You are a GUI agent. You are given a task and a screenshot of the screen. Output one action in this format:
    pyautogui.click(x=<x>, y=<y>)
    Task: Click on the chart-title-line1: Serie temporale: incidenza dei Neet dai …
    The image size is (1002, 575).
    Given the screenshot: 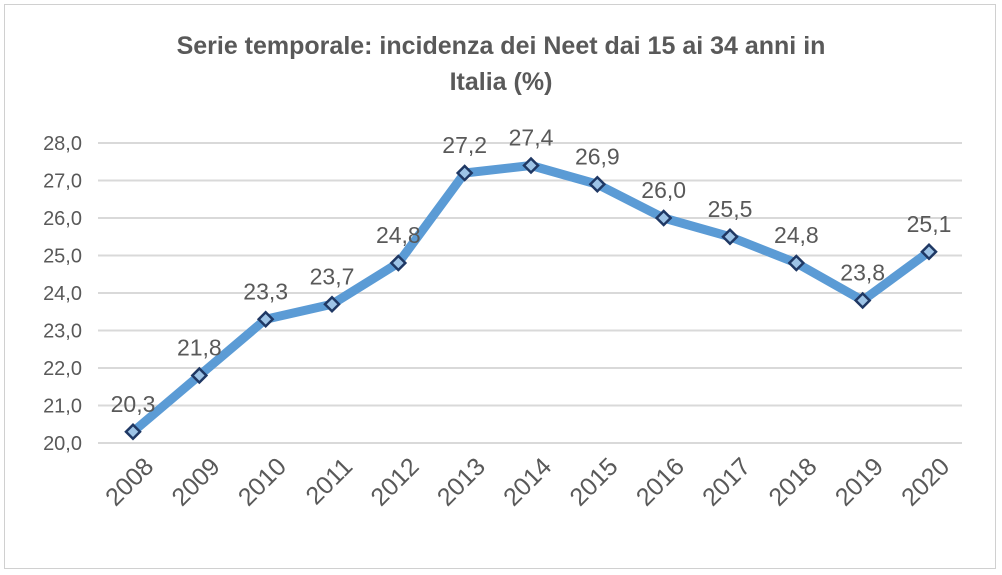 What is the action you would take?
    pyautogui.click(x=501, y=46)
    